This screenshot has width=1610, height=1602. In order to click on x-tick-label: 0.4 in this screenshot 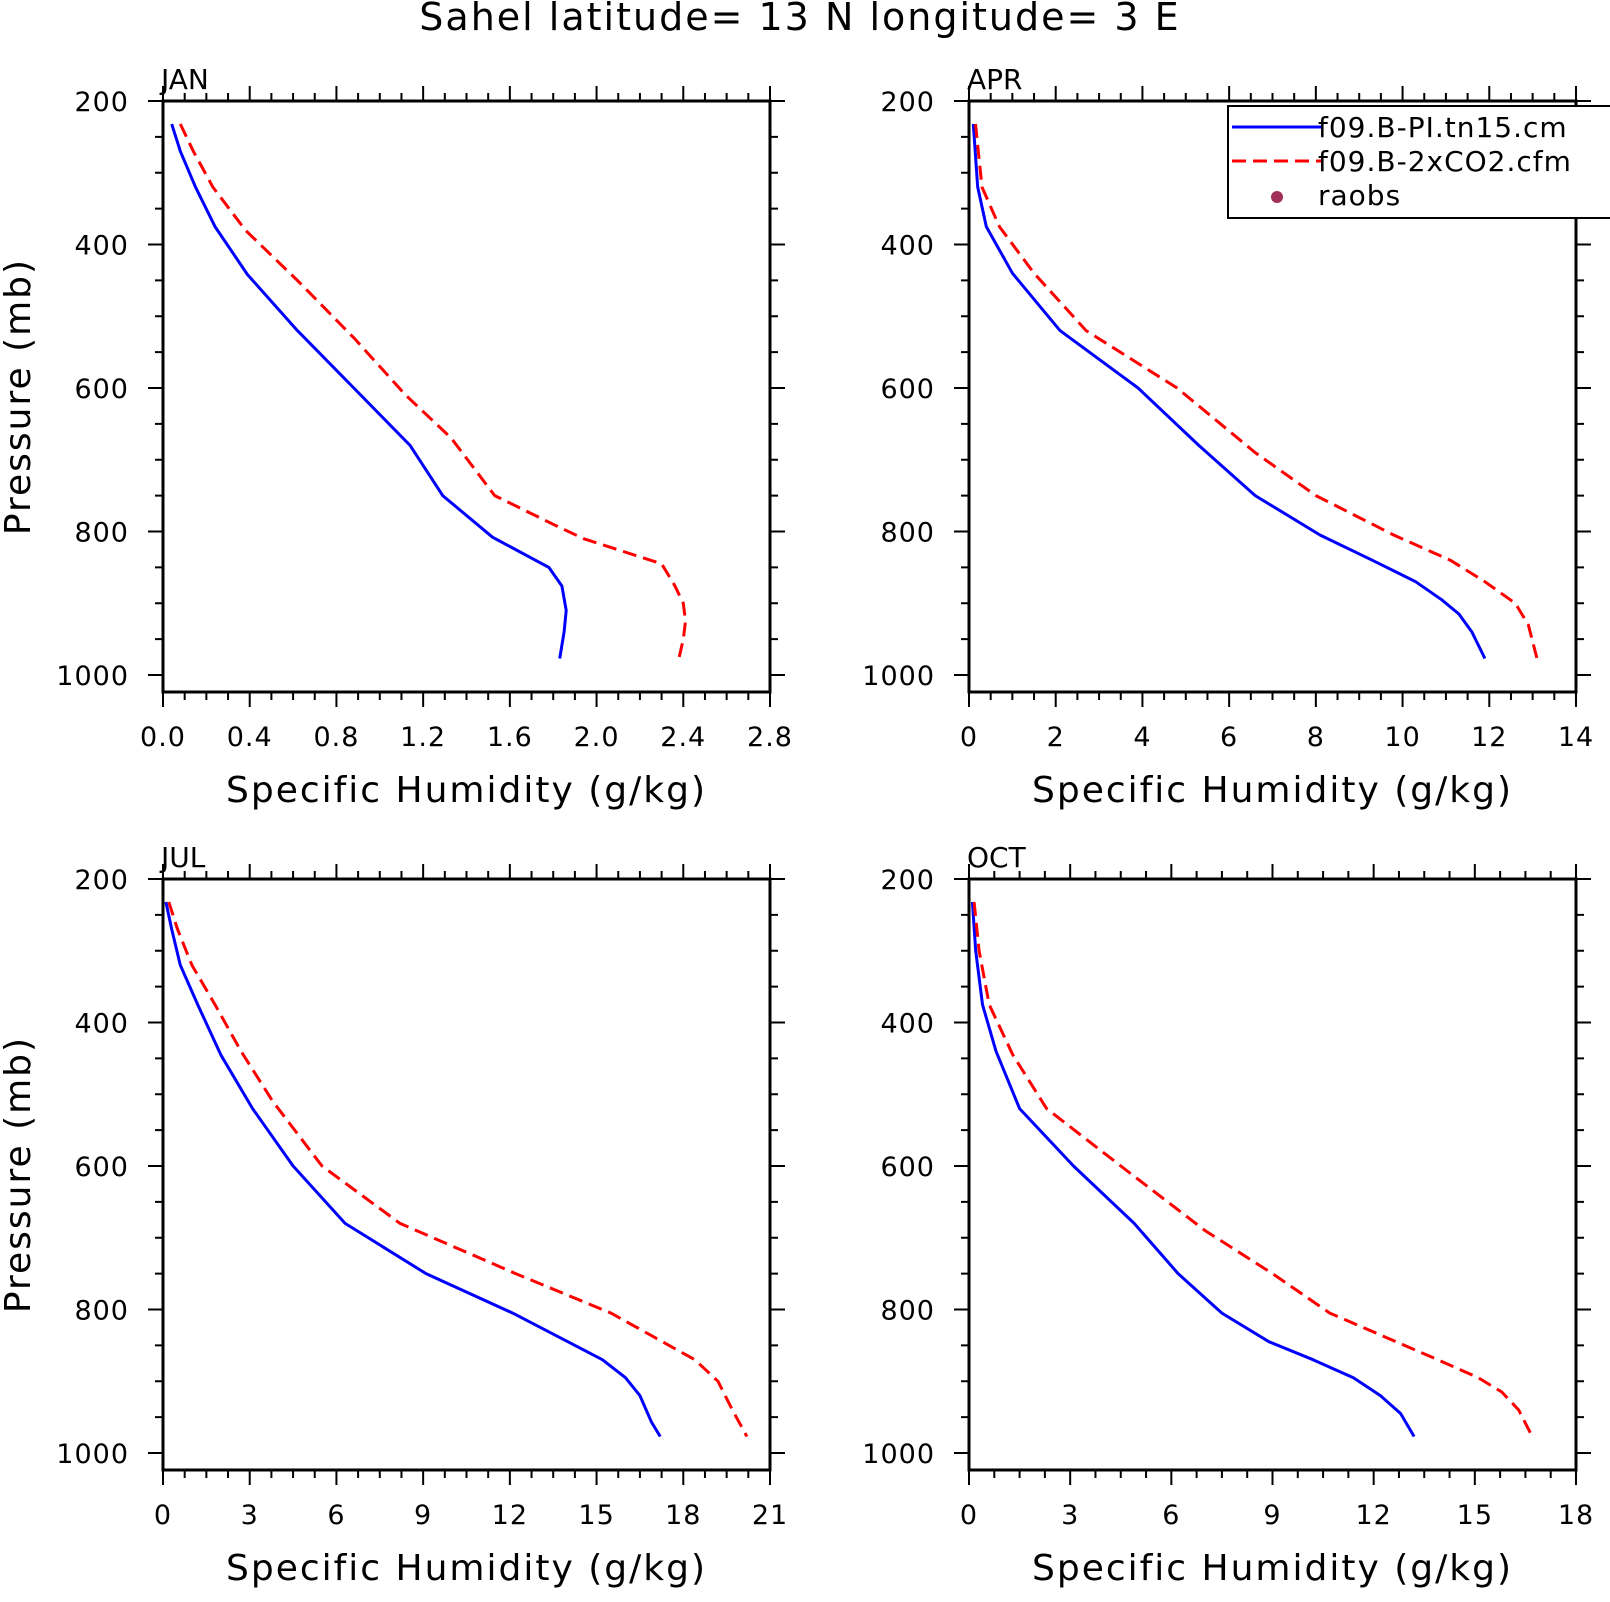, I will do `click(250, 737)`.